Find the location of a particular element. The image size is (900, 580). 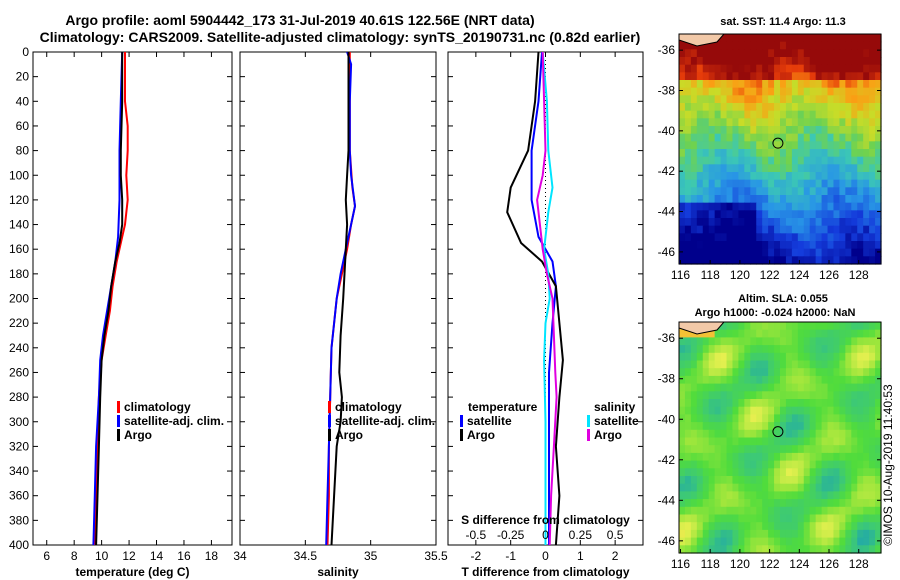

x-tick-label: 10 is located at coordinates (102, 556).